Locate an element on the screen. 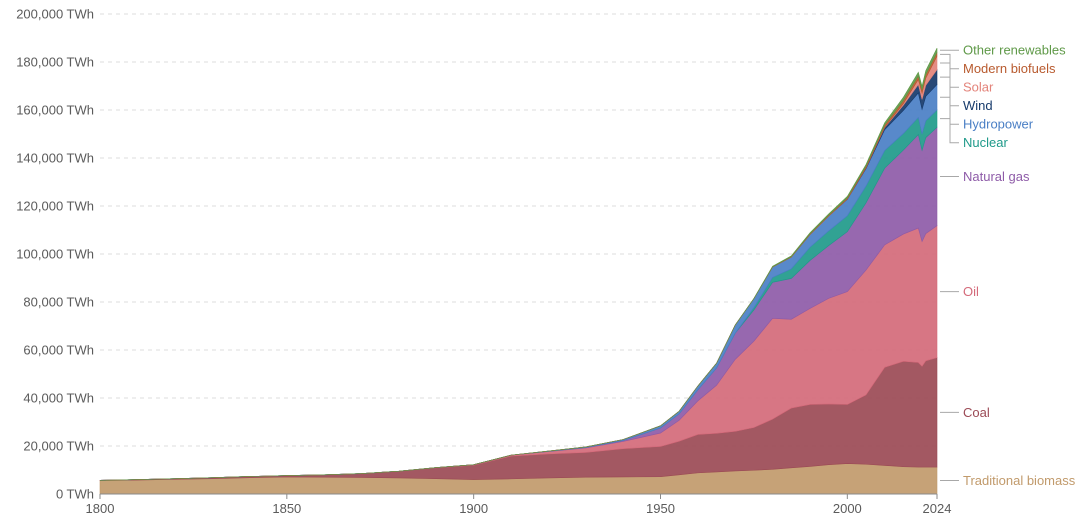 This screenshot has height=525, width=1087. x-tick-label: 1950 is located at coordinates (660, 508).